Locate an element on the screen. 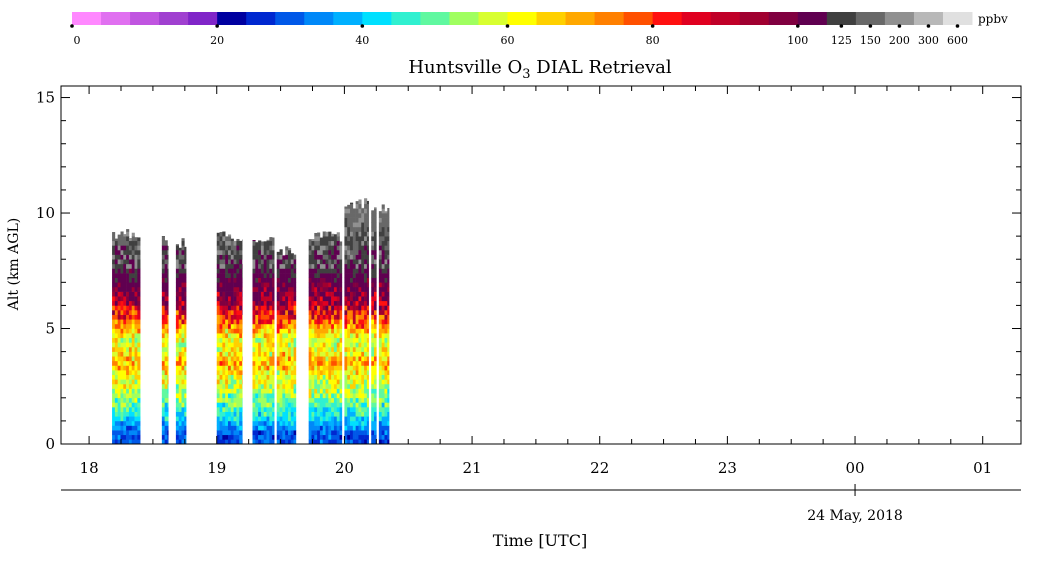 This screenshot has width=1038, height=562. colorbar-tick is located at coordinates (928, 26).